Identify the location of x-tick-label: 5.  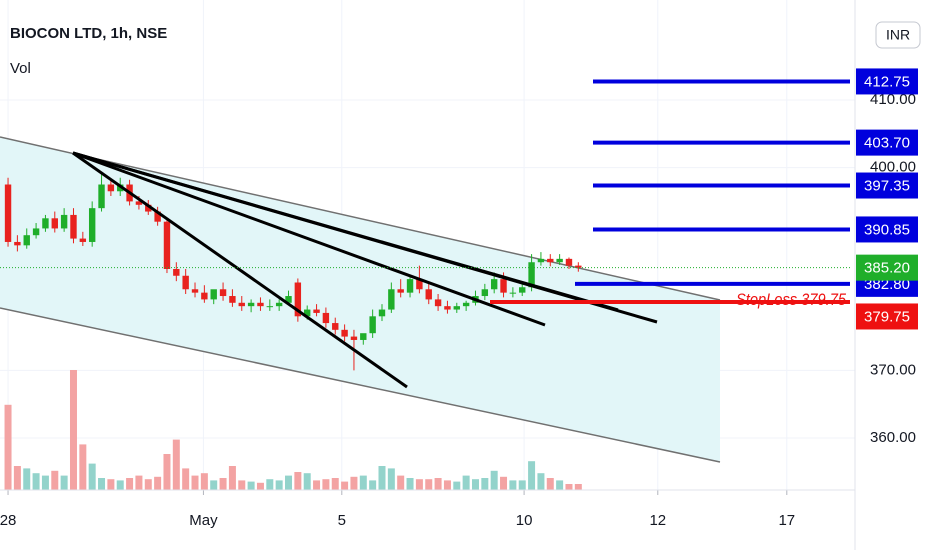
(342, 520).